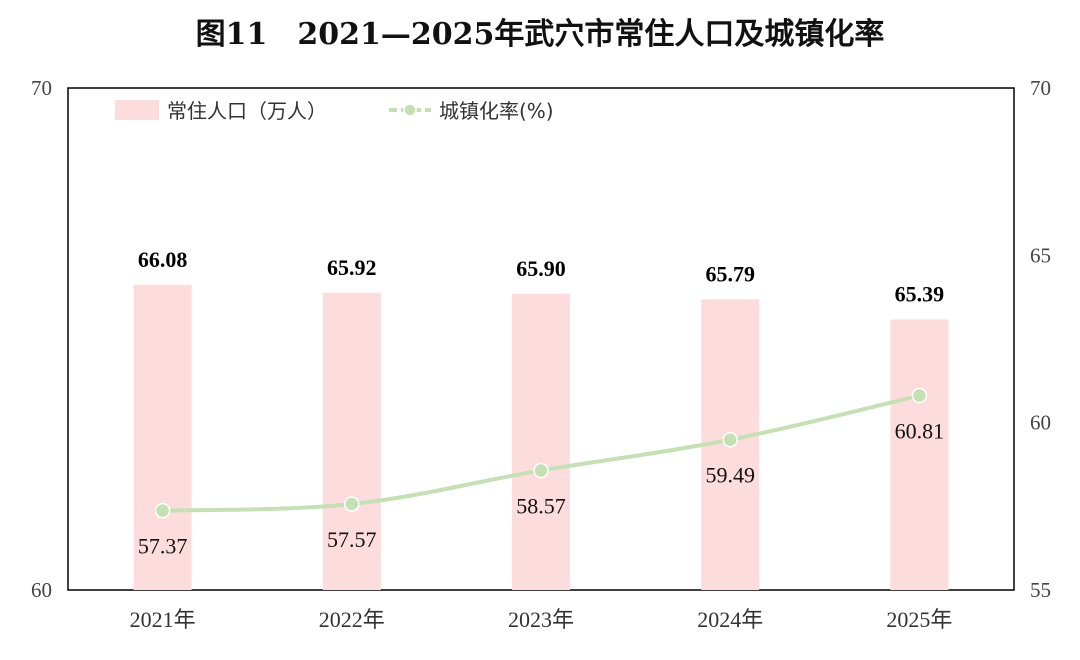  What do you see at coordinates (137, 110) in the screenshot?
I see `legend-bar-swatch` at bounding box center [137, 110].